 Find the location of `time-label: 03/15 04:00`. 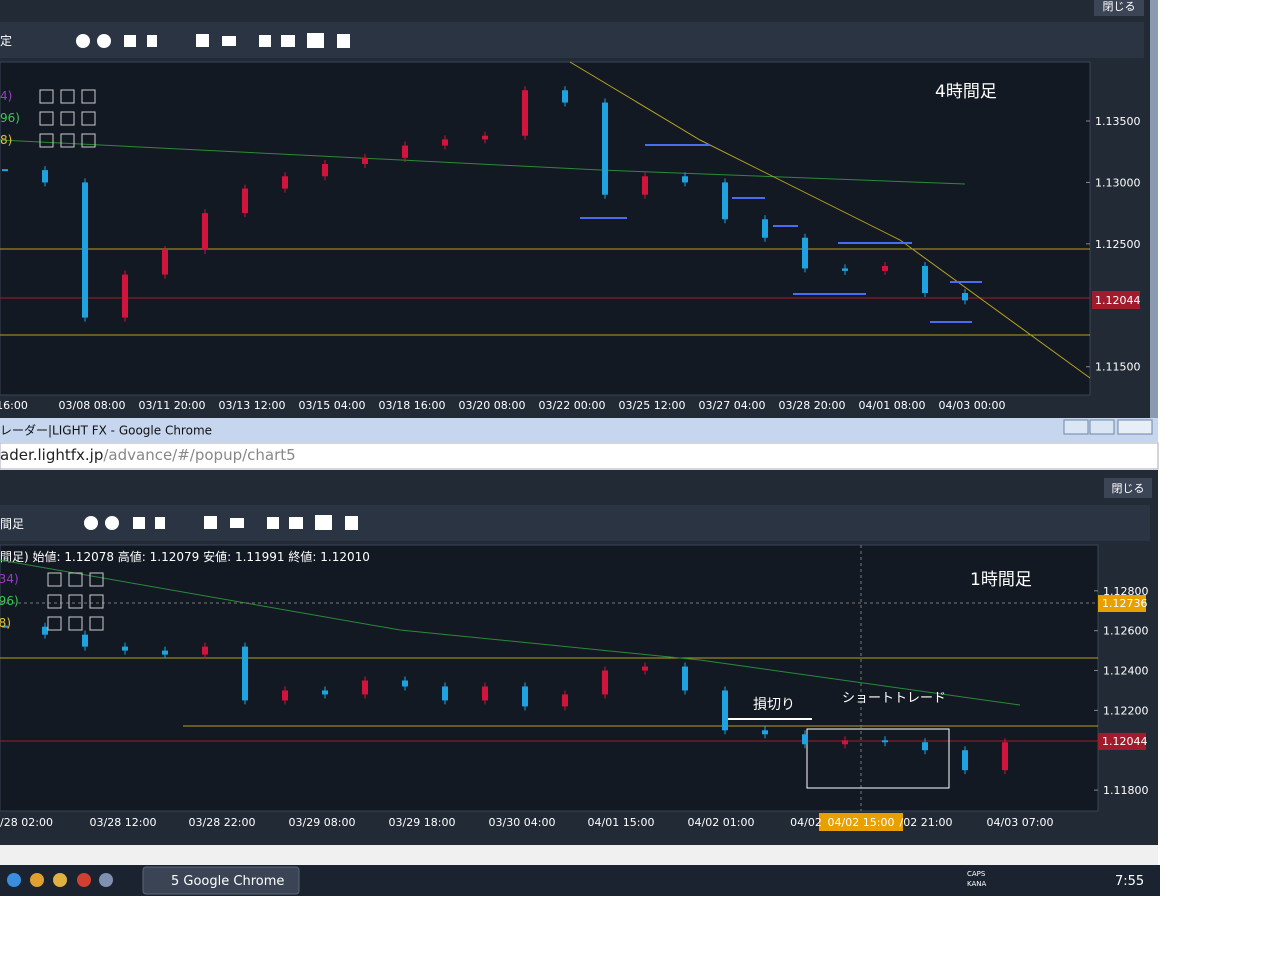

time-label: 03/15 04:00 is located at coordinates (332, 405).